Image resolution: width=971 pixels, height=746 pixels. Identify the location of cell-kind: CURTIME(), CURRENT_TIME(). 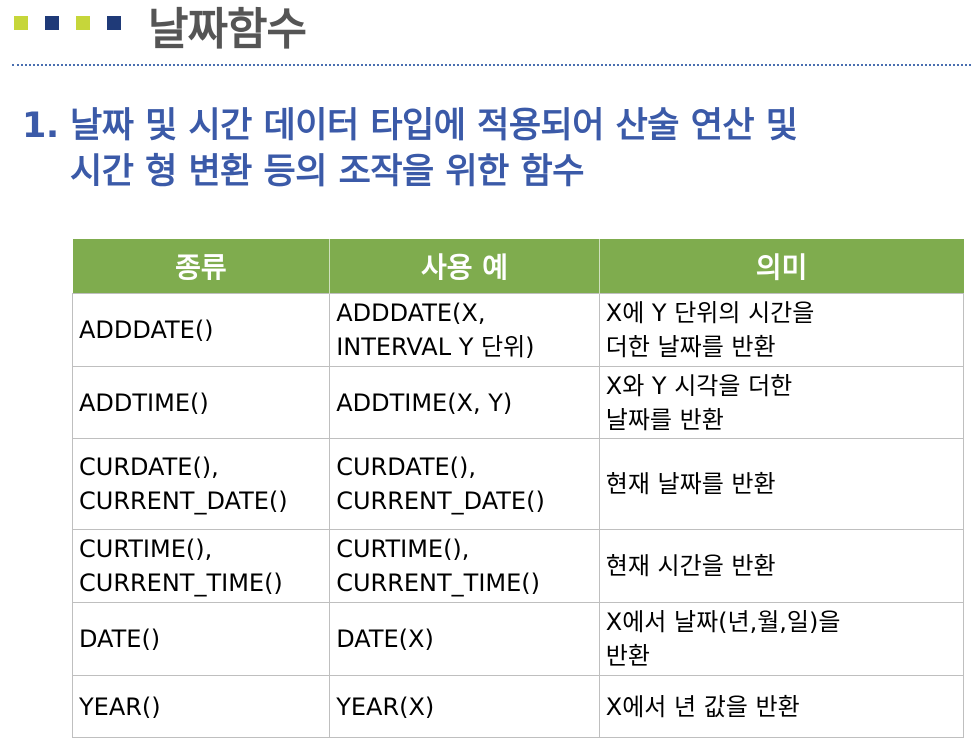
(201, 566).